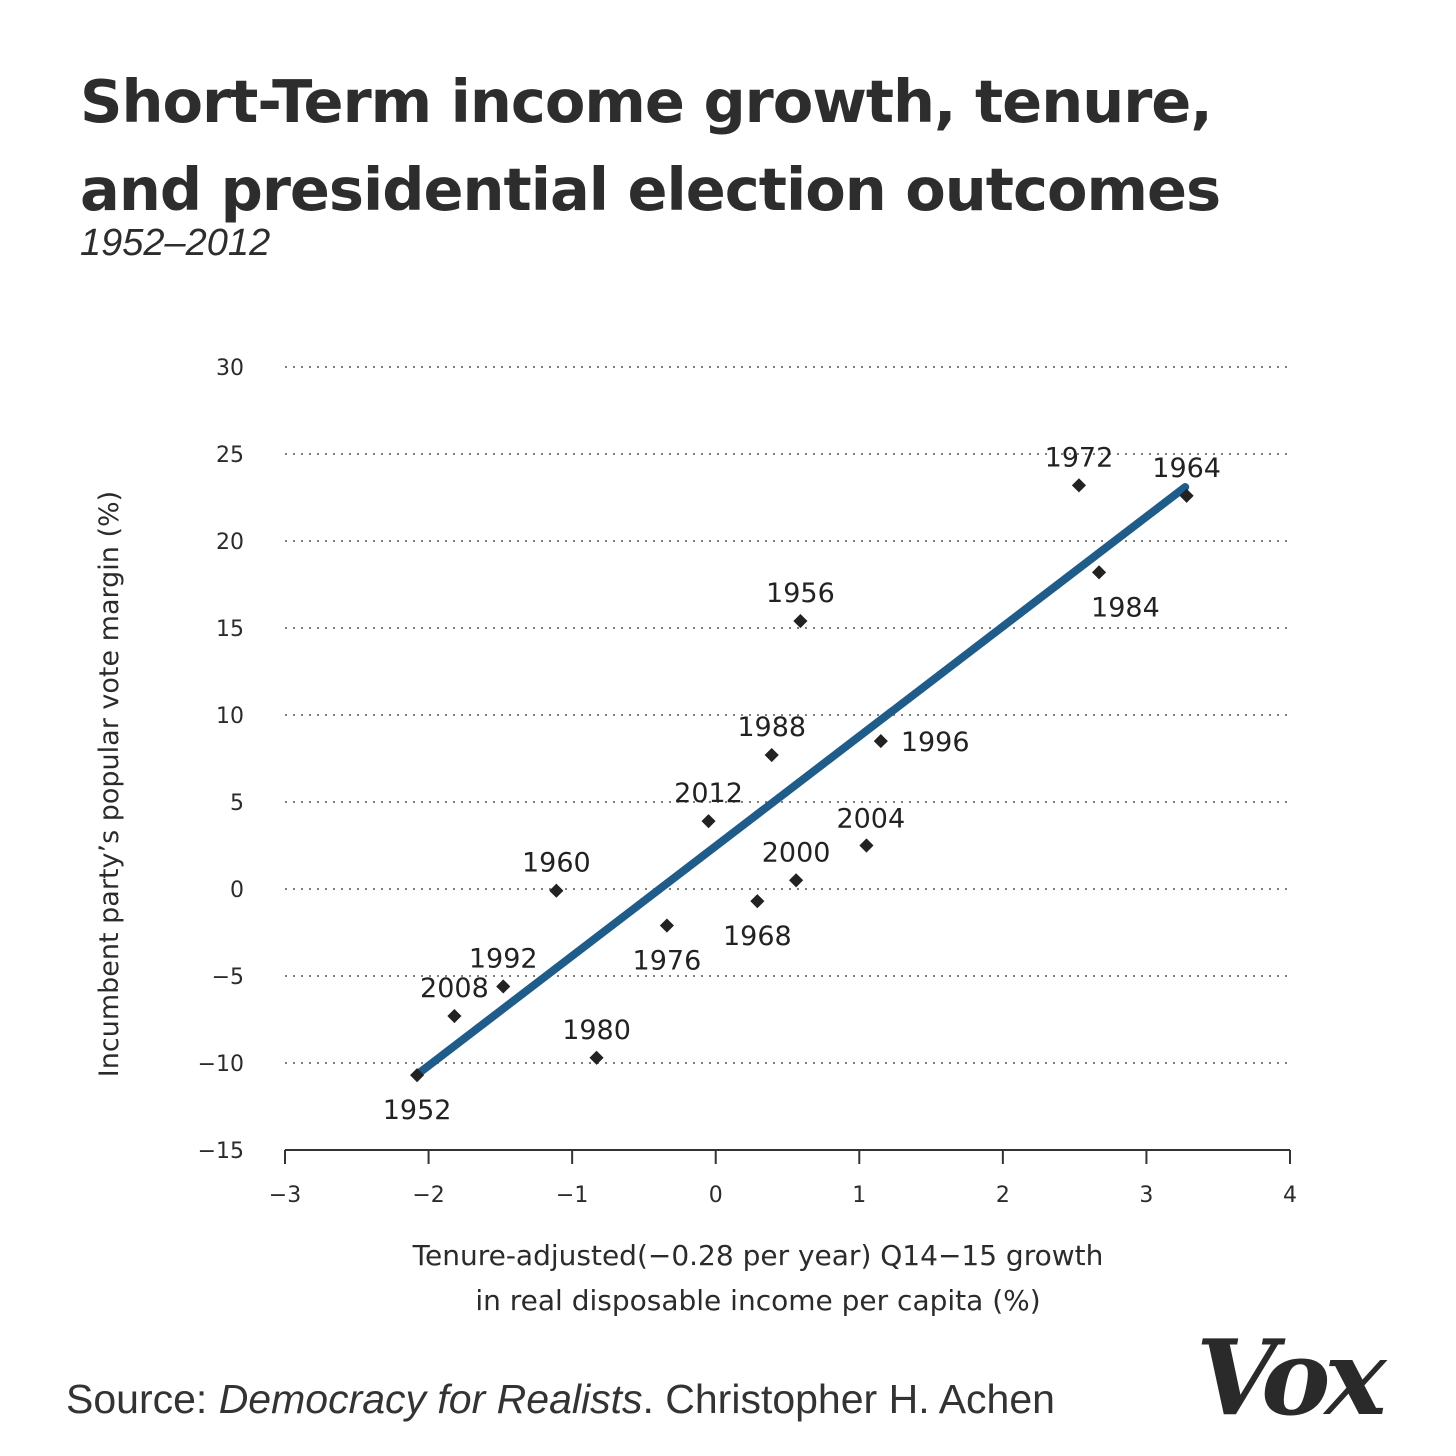 The height and width of the screenshot is (1456, 1456). What do you see at coordinates (1186, 468) in the screenshot?
I see `point-label-1964: 1964` at bounding box center [1186, 468].